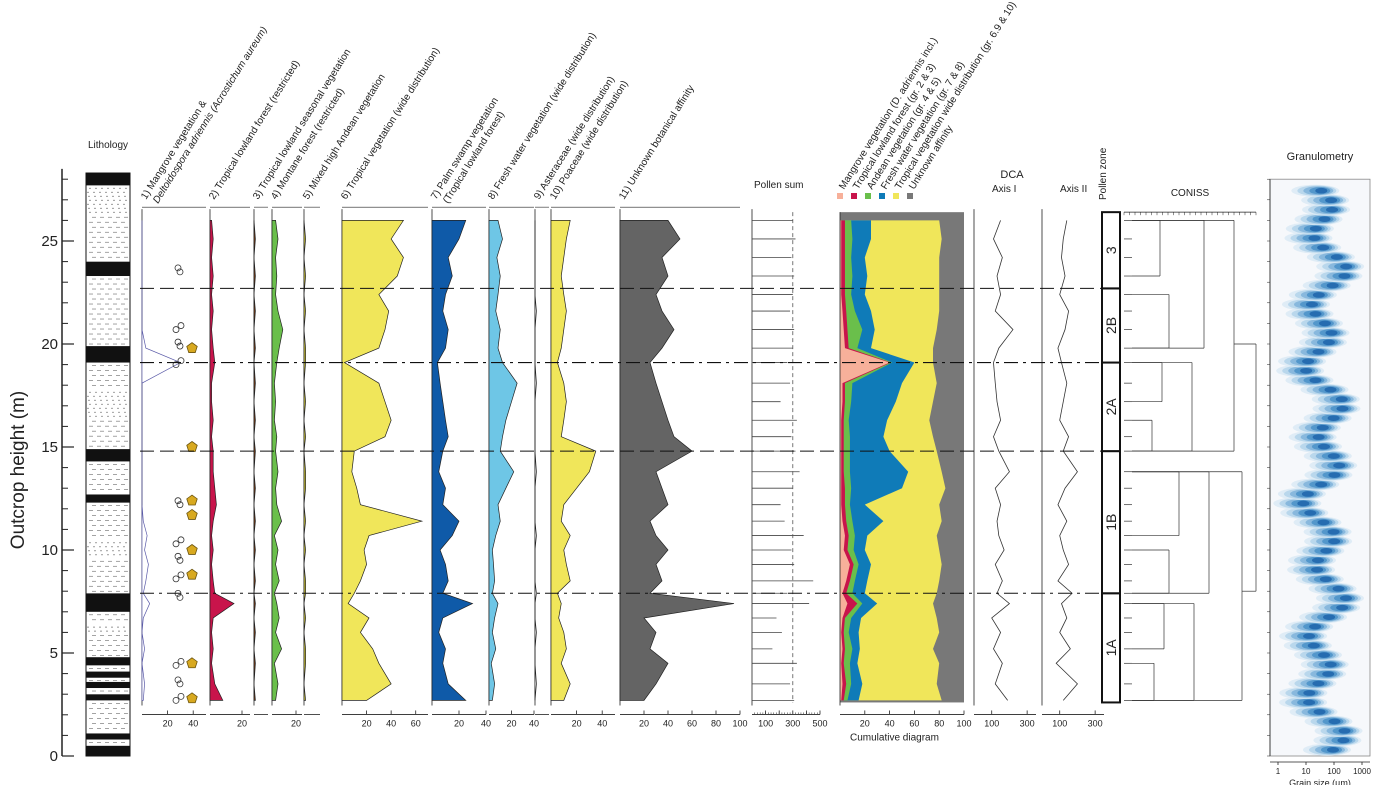  What do you see at coordinates (819, 723) in the screenshot?
I see `pollen-sum-tick-label: 500` at bounding box center [819, 723].